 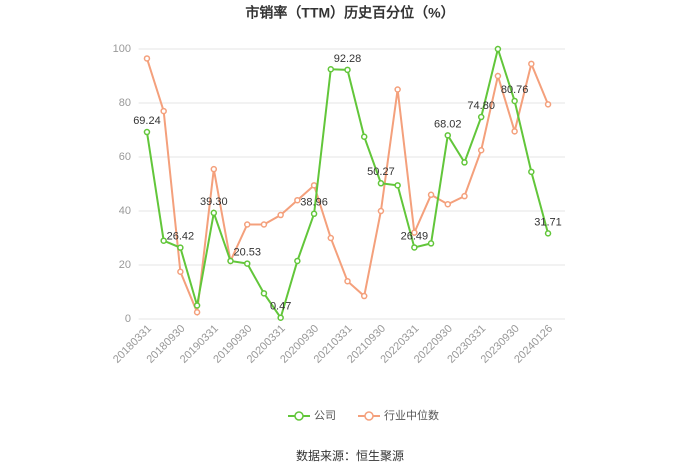 What do you see at coordinates (348, 59) in the screenshot?
I see `data-label: 92.28` at bounding box center [348, 59].